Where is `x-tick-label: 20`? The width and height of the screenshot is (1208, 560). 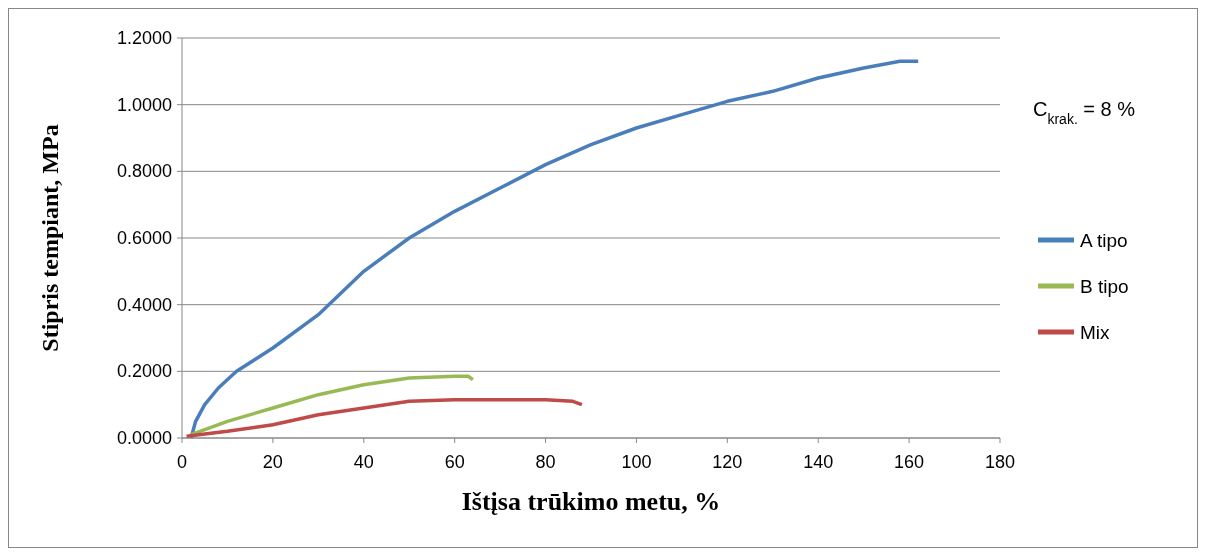 x-tick-label: 20 is located at coordinates (272, 462).